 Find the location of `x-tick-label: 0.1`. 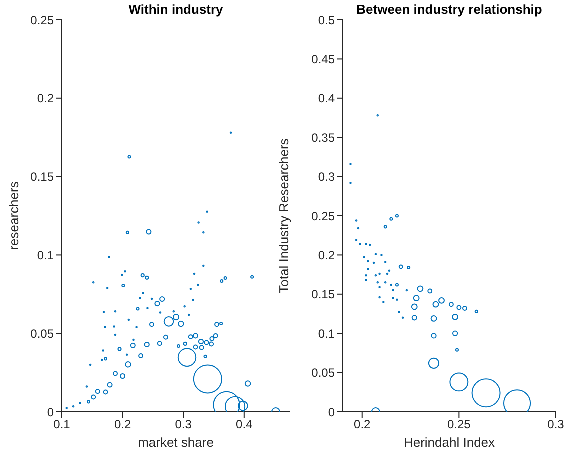

x-tick-label: 0.1 is located at coordinates (62, 425).